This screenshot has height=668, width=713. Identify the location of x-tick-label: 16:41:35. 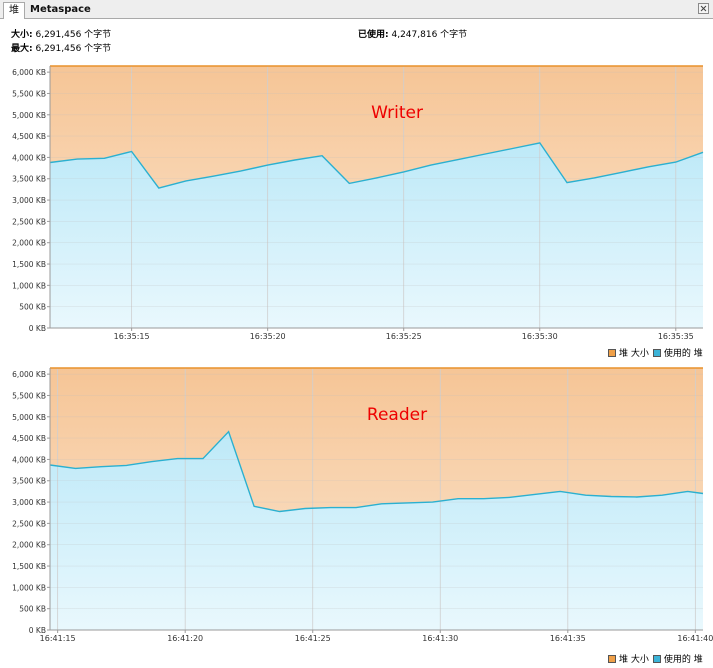
(568, 638).